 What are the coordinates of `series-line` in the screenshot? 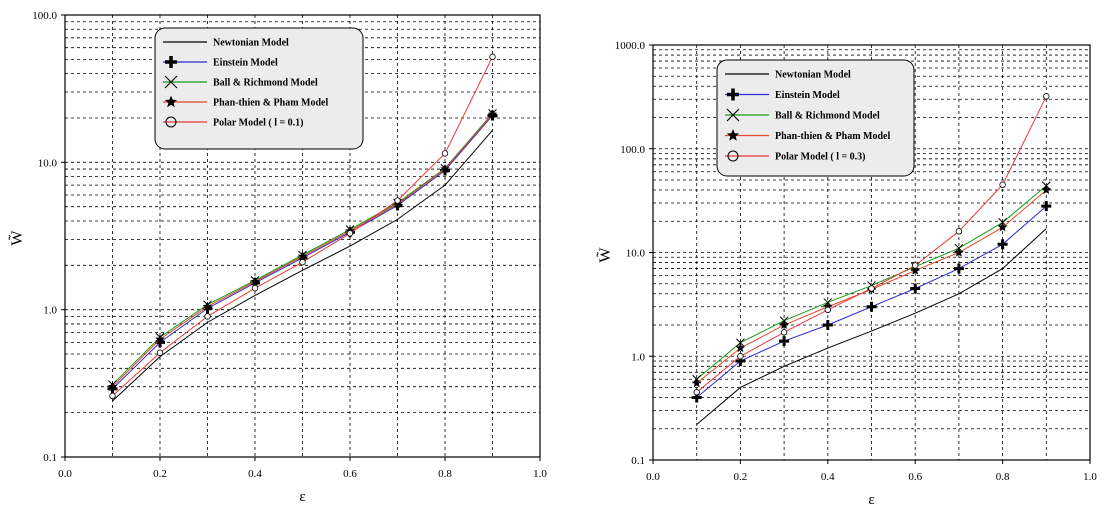 It's located at (871, 326).